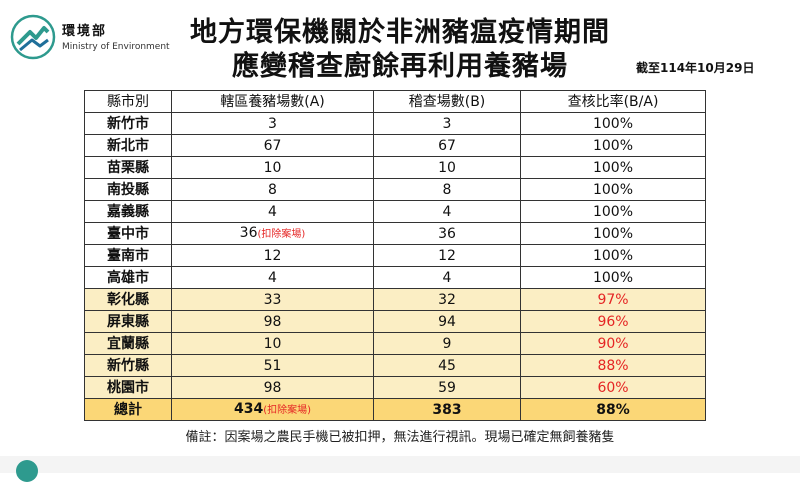  I want to click on inspected-count-cell: 10, so click(447, 167).